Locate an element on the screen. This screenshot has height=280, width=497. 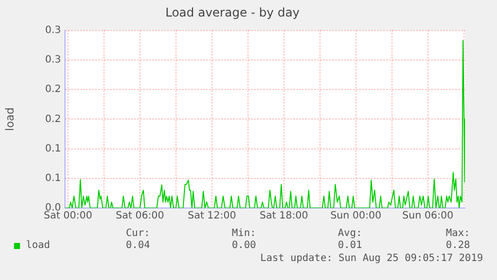
x-tick-label: Sat 06:00 is located at coordinates (140, 216).